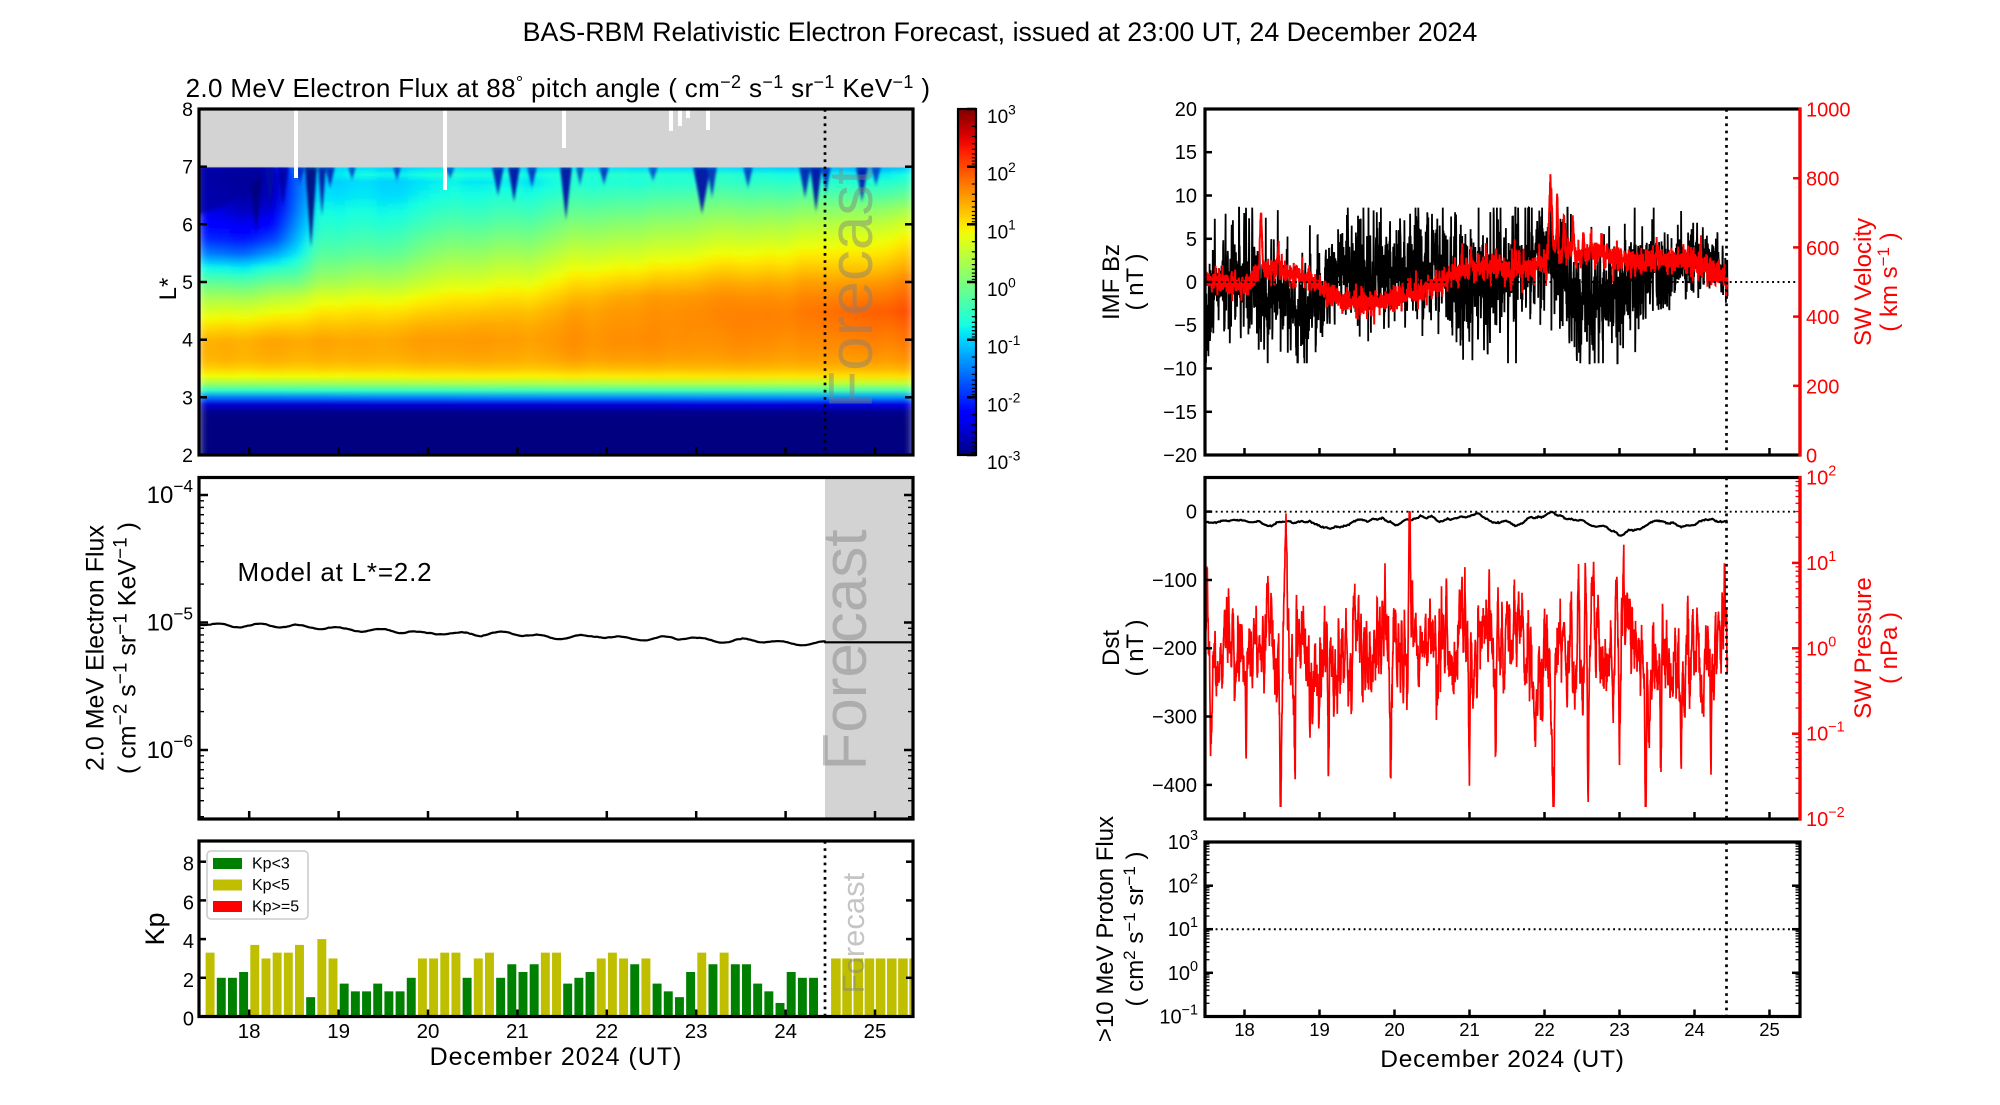 The height and width of the screenshot is (1105, 2000). What do you see at coordinates (335, 572) in the screenshot?
I see `svg-text: Model at L*=2.2` at bounding box center [335, 572].